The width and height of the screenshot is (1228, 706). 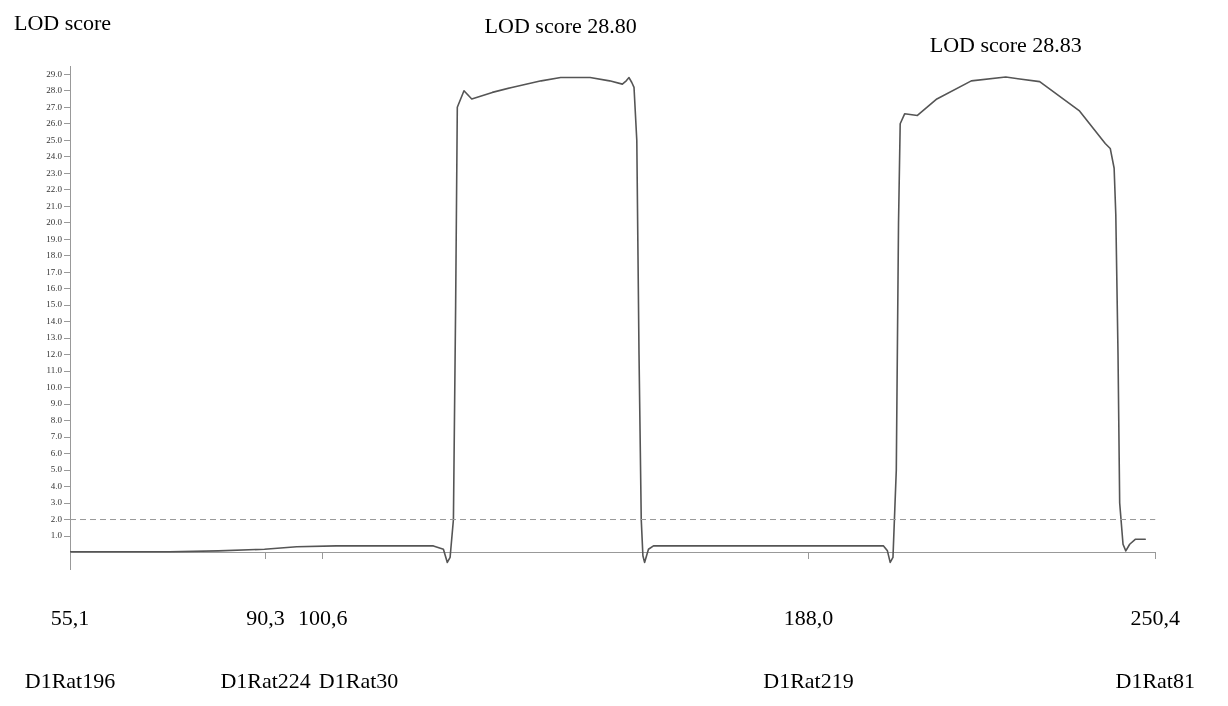 What do you see at coordinates (54, 255) in the screenshot?
I see `y-tick-label: 18.0` at bounding box center [54, 255].